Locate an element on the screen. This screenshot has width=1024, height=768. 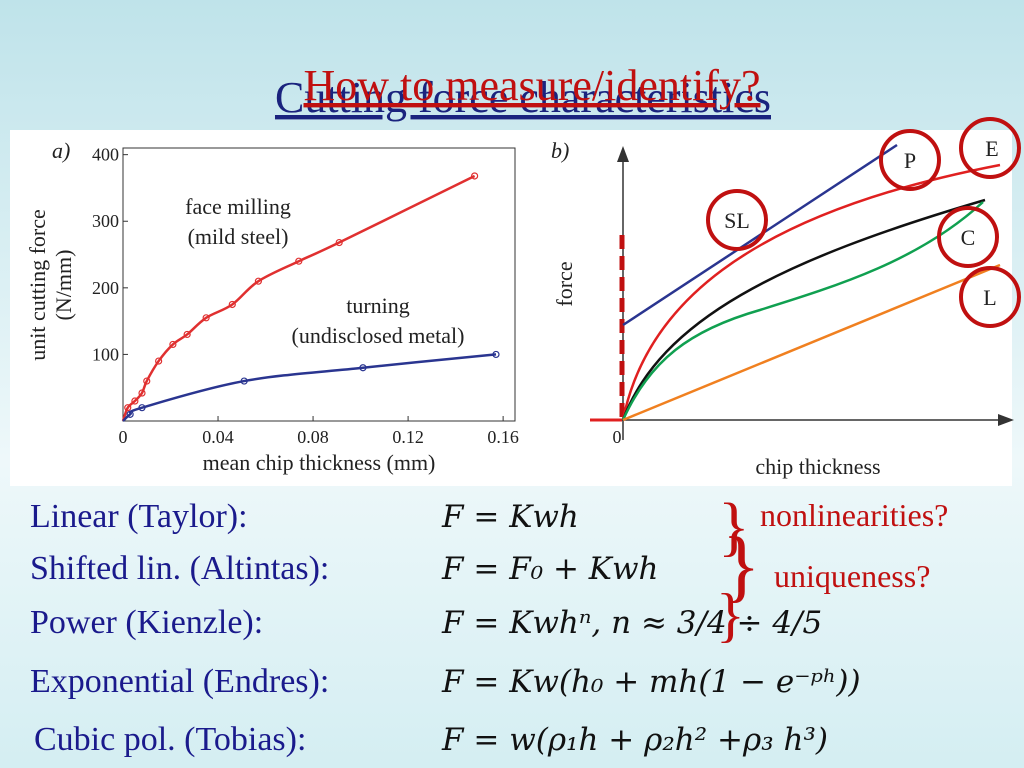
question: uniqueness? is located at coordinates (852, 576).